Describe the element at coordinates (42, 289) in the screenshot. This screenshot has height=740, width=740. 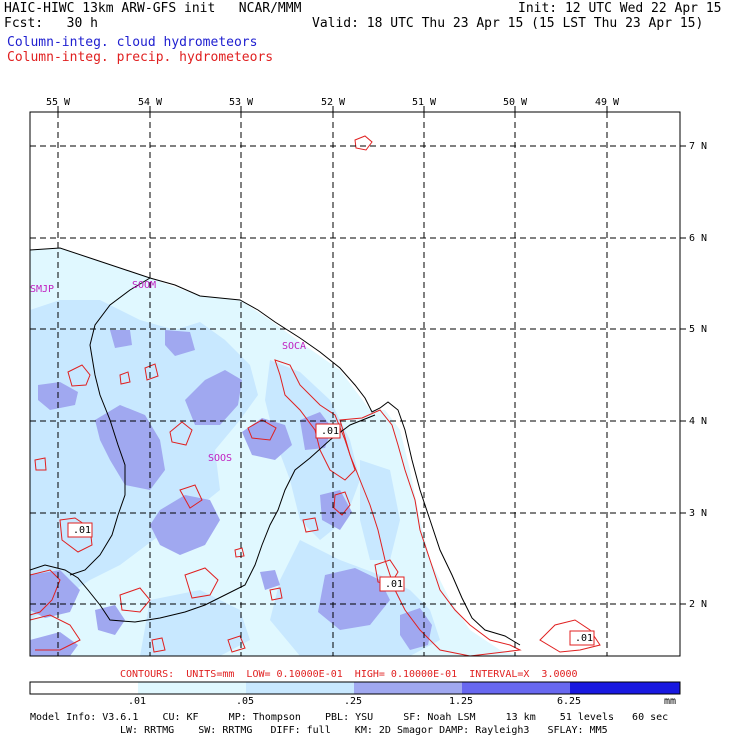
I see `station-smjp: SMJP` at that location.